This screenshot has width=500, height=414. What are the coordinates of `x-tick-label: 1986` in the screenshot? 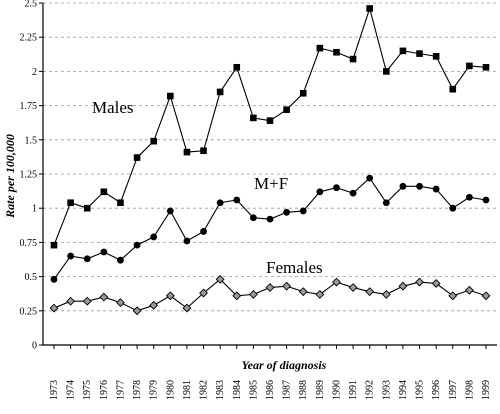 It's located at (270, 390).